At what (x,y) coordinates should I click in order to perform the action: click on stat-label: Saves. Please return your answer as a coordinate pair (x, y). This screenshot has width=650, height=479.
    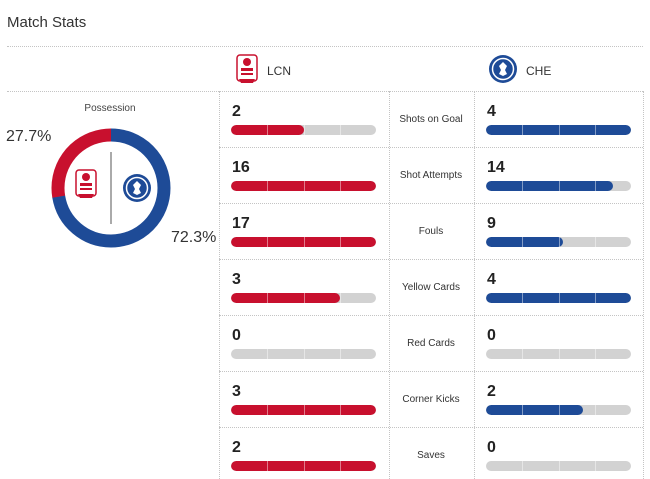
    Looking at the image, I should click on (431, 455).